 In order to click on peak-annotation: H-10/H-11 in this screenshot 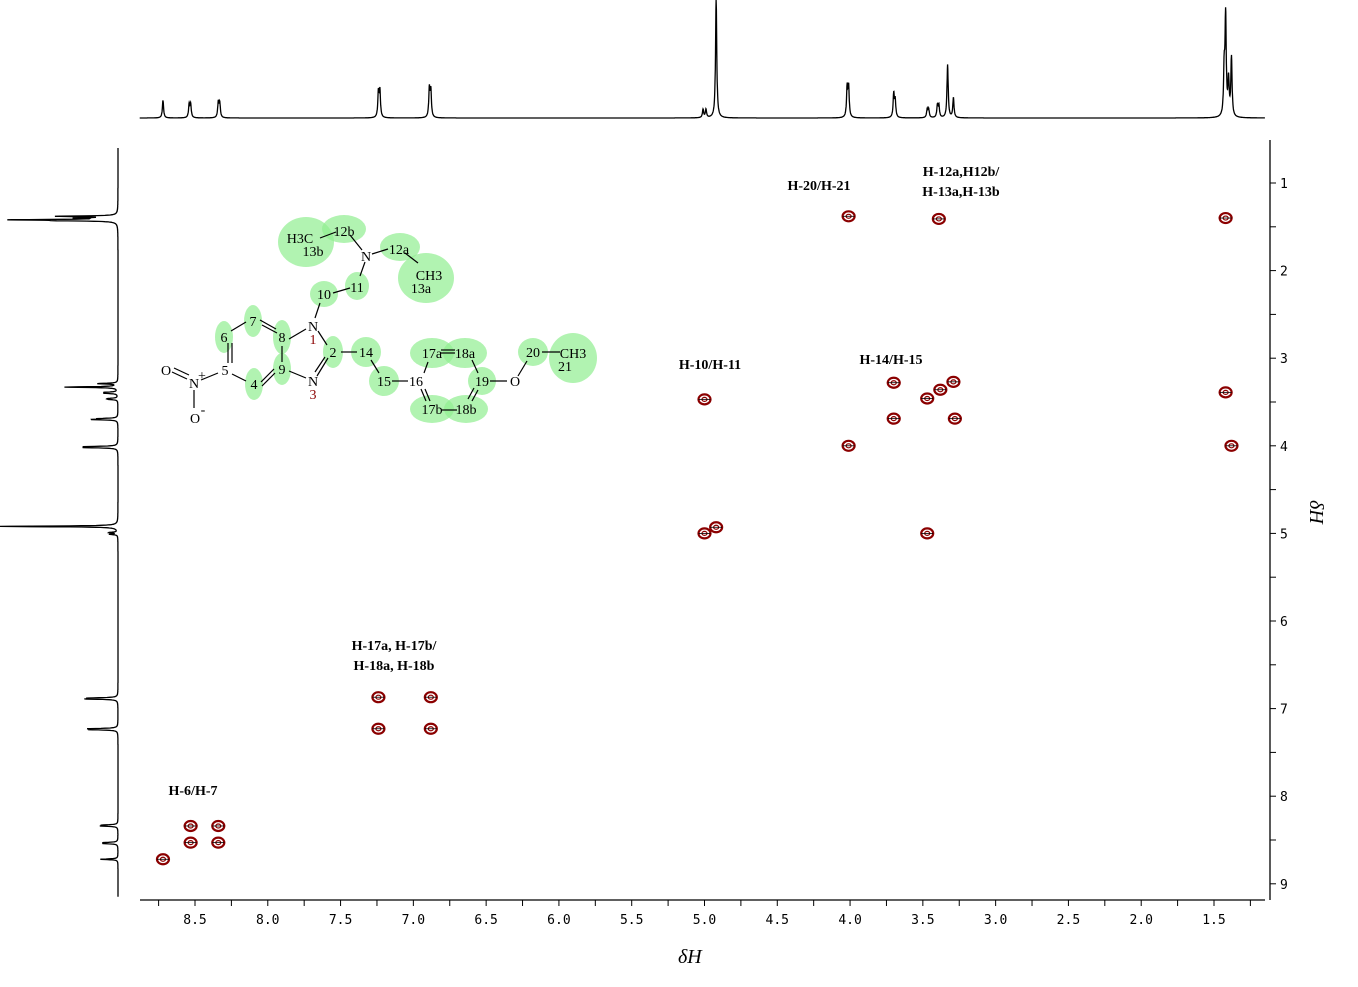, I will do `click(710, 365)`.